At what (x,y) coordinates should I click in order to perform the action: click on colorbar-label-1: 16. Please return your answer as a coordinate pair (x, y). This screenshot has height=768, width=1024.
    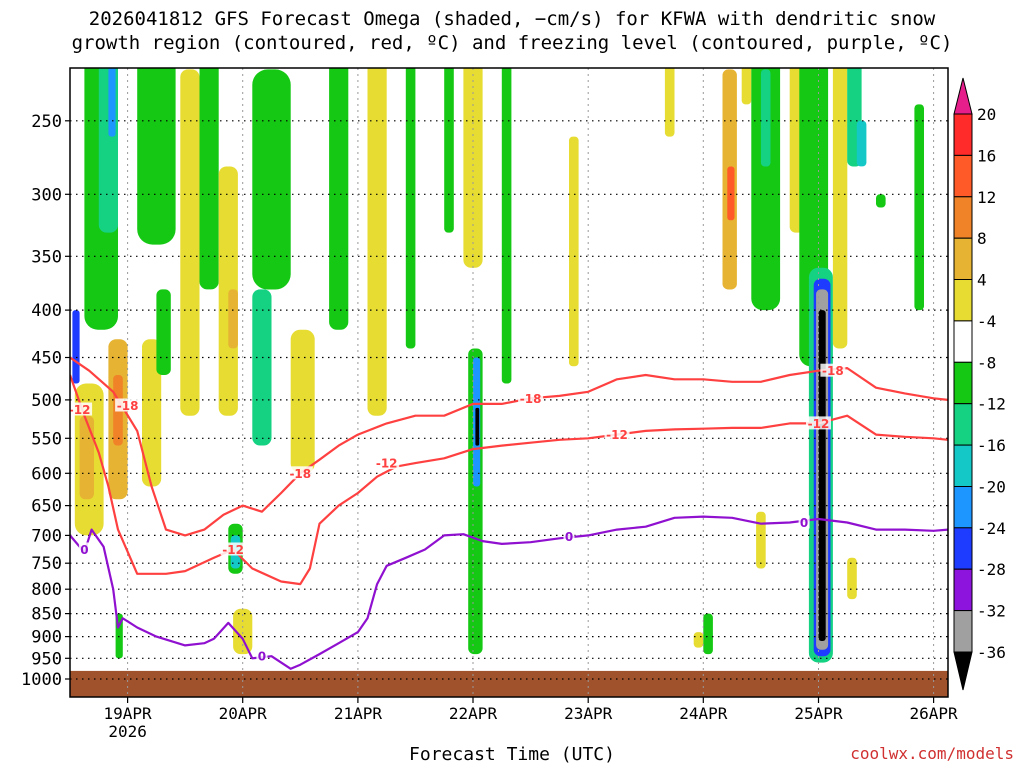
    Looking at the image, I should click on (986, 155).